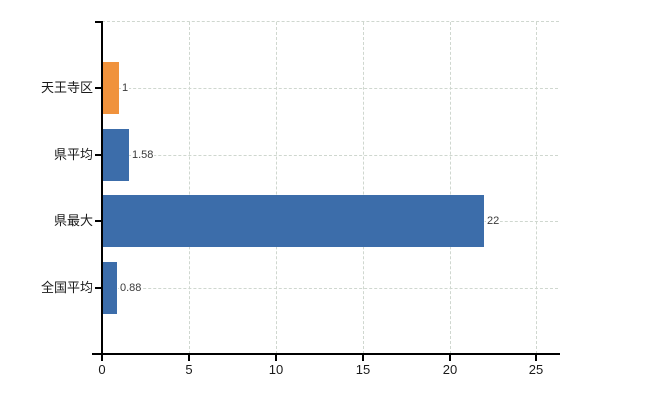 Image resolution: width=650 pixels, height=400 pixels. Describe the element at coordinates (363, 369) in the screenshot. I see `x-tick-label: 15` at that location.